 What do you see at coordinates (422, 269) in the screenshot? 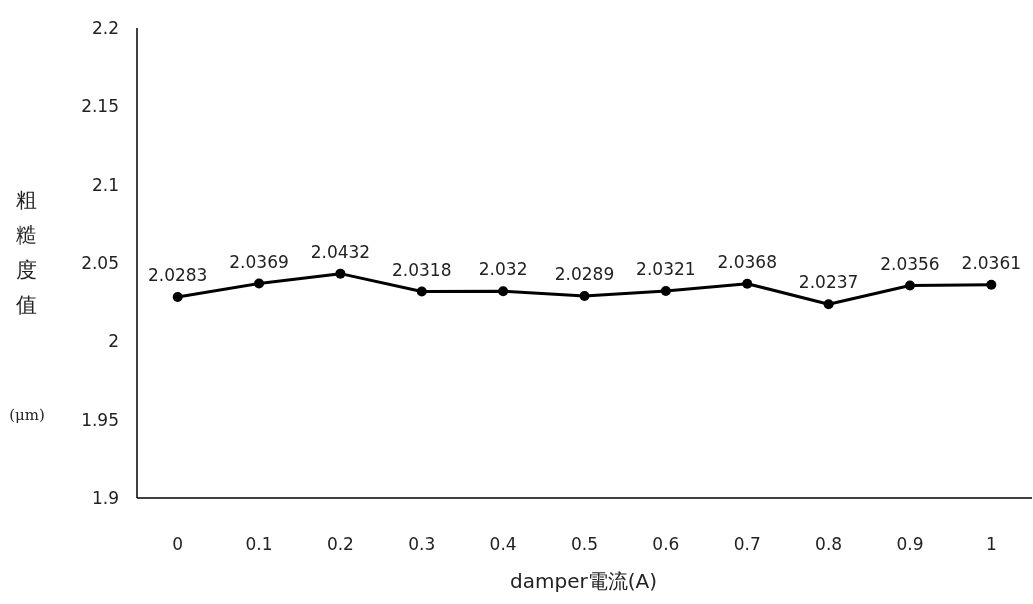
I see `data-label: 2.0318` at bounding box center [422, 269].